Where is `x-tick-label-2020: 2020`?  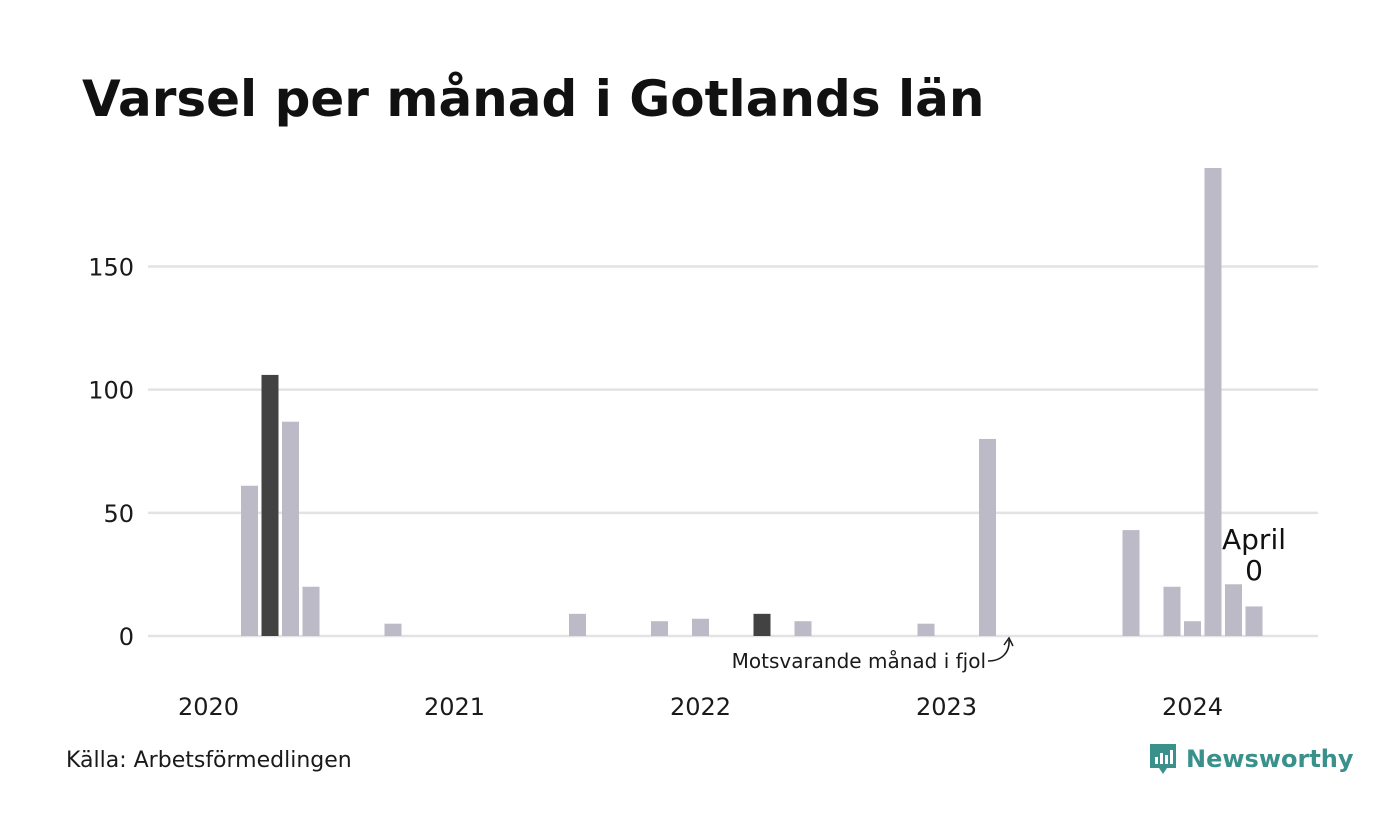
x-tick-label-2020: 2020 is located at coordinates (208, 706).